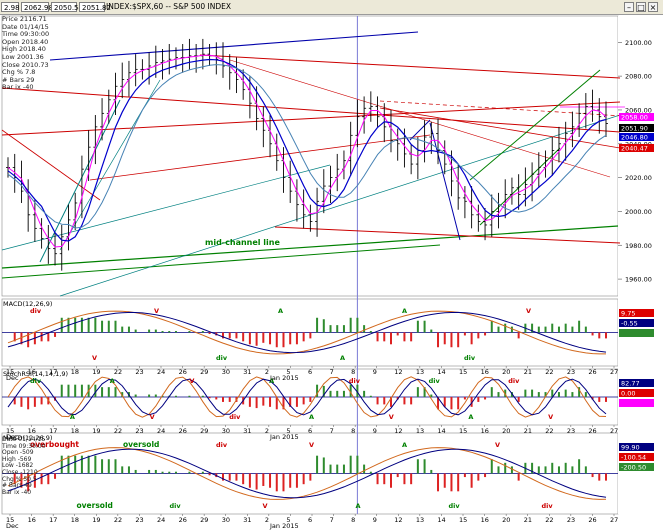  Describe the element at coordinates (10, 7) in the screenshot. I see `toolbar-field-1: 2.98` at that location.